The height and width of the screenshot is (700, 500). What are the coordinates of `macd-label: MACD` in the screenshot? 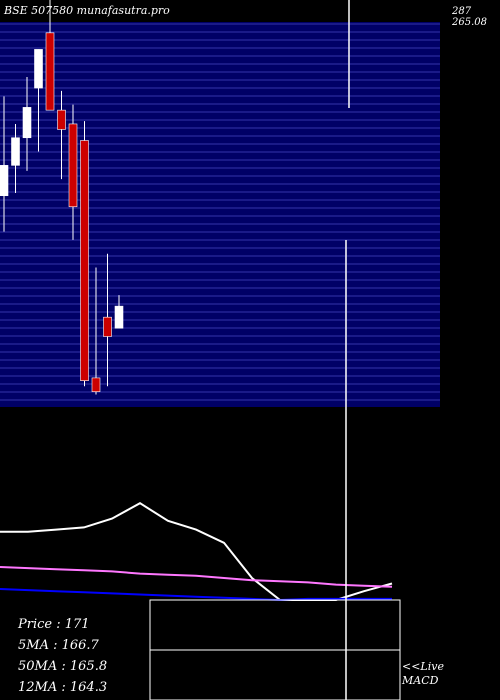 It's located at (420, 680).